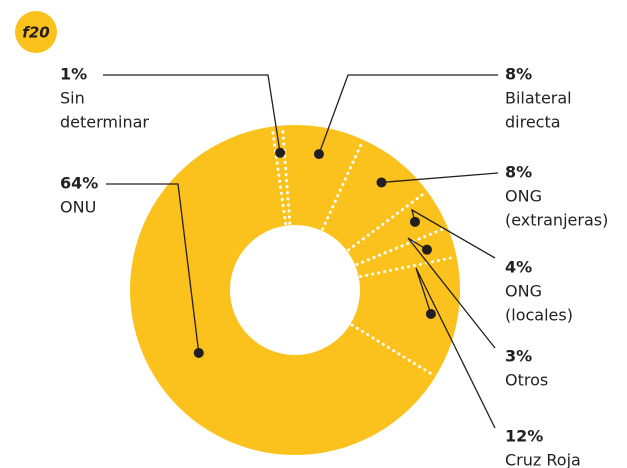  Describe the element at coordinates (73, 74) in the screenshot. I see `value-label: 1%` at that location.